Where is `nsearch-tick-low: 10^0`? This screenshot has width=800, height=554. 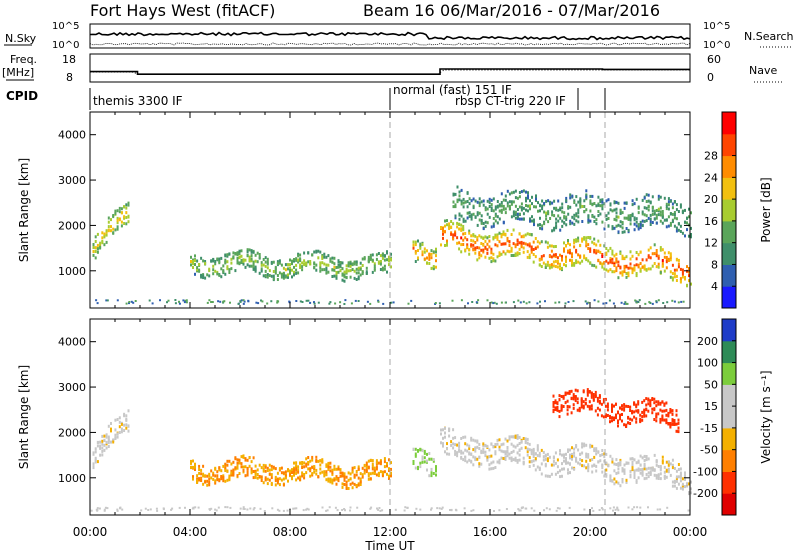
nsearch-tick-low: 10^0 is located at coordinates (716, 45).